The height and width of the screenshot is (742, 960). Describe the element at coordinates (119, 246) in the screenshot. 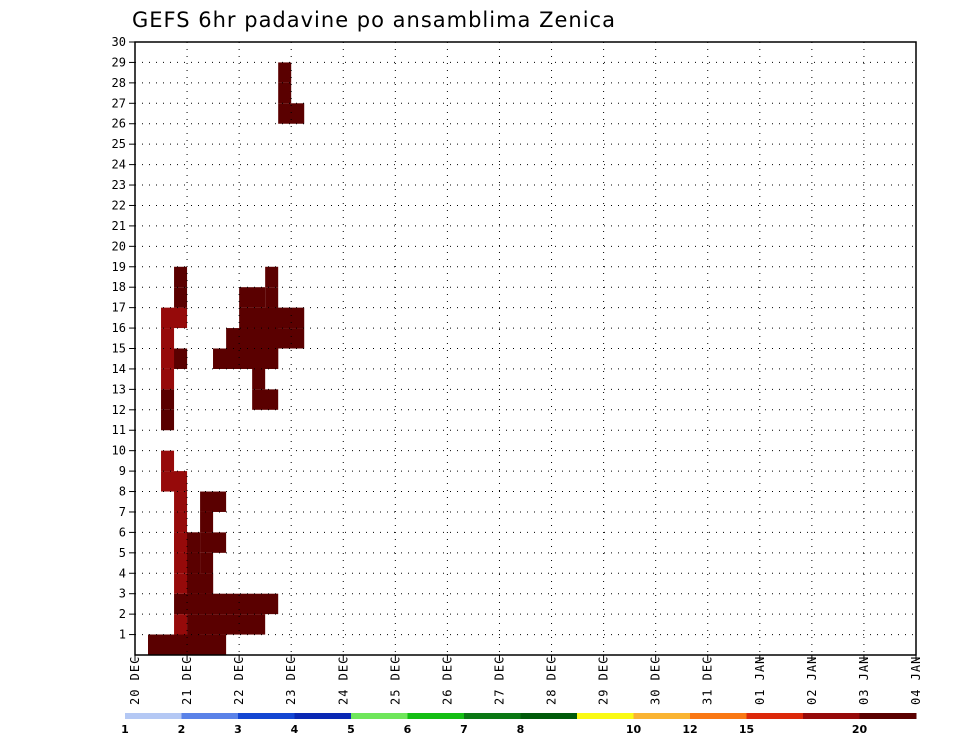

I see `y-tick-label: 20` at that location.